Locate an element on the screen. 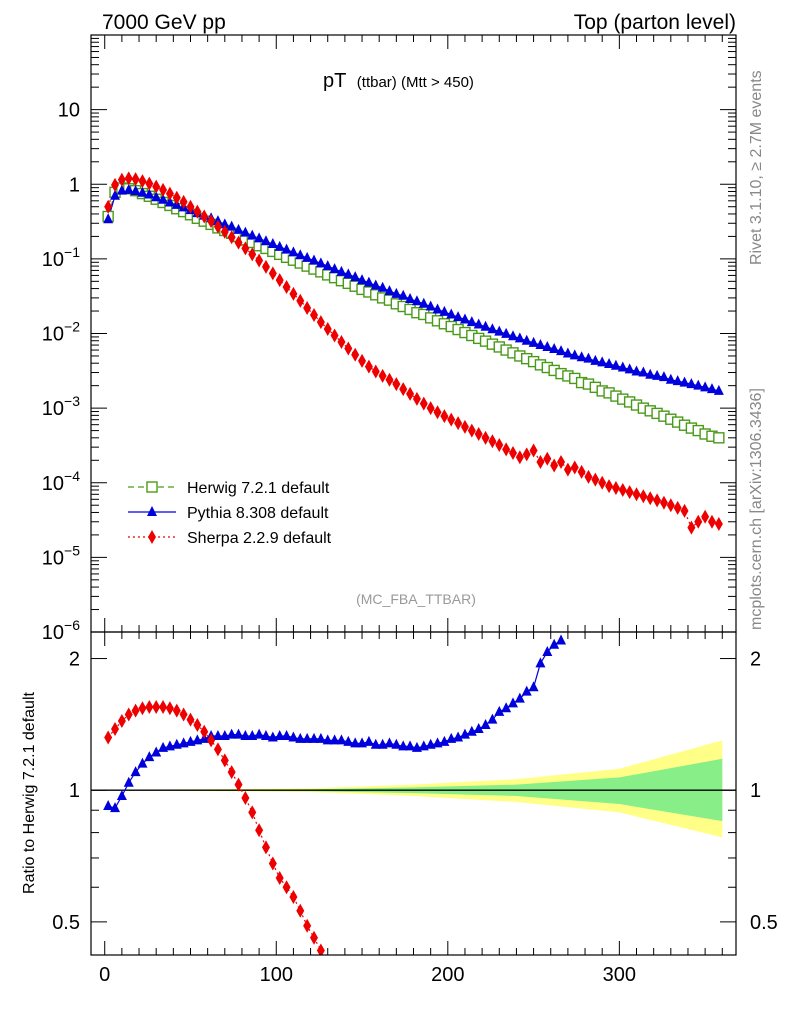  main-y-tick-label-exp: −4 is located at coordinates (72, 476).